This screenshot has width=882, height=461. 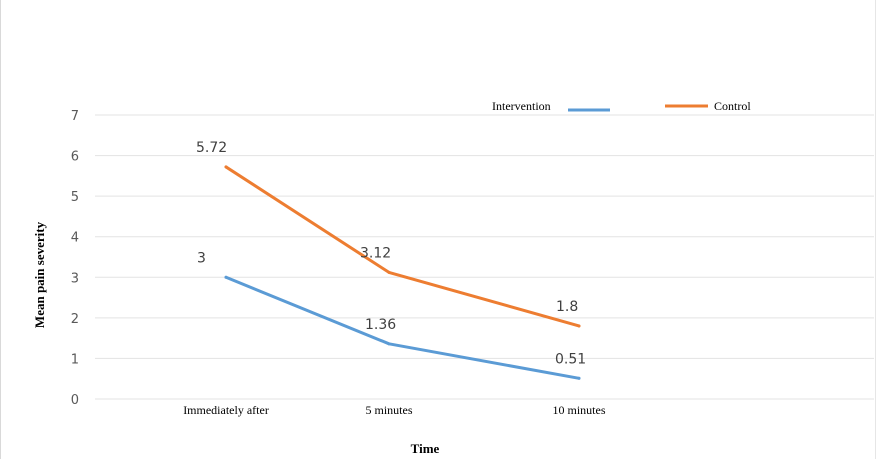 I want to click on legend-label-control: Control, so click(x=732, y=106).